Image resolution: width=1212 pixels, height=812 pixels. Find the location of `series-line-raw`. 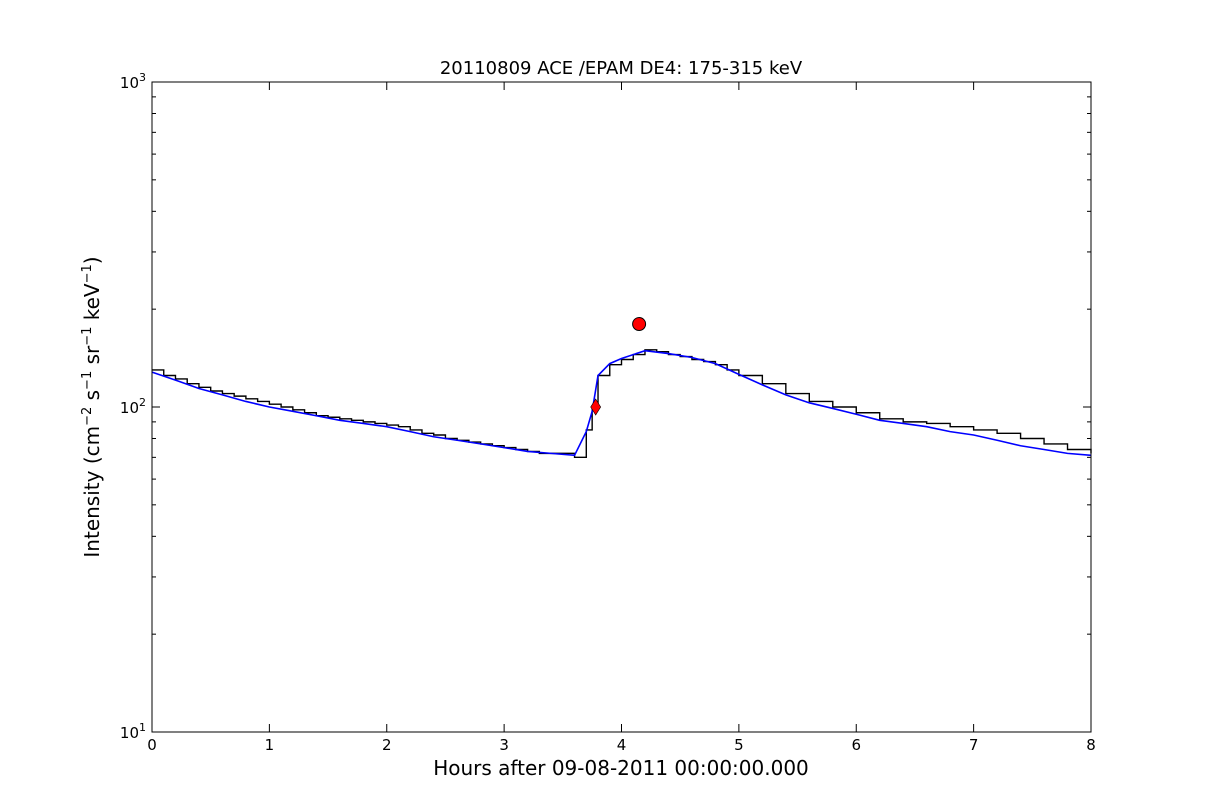

series-line-raw is located at coordinates (622, 404).